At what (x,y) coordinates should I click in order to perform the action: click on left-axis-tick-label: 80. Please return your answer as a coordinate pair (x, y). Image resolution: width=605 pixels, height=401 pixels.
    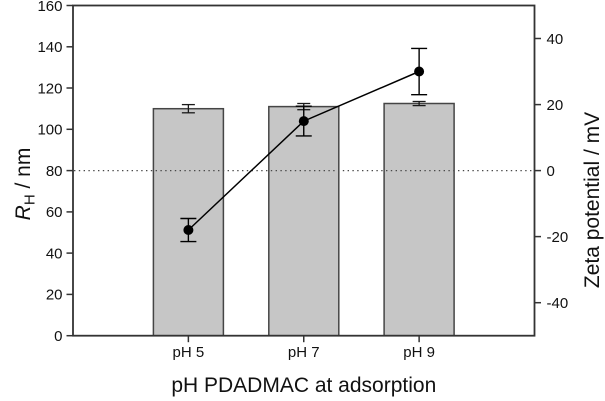
    Looking at the image, I should click on (54, 171).